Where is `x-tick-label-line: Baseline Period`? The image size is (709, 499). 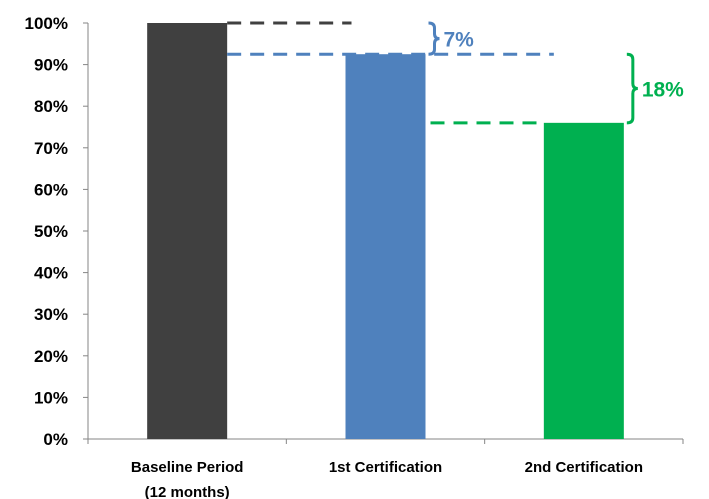
x-tick-label-line: Baseline Period is located at coordinates (187, 467).